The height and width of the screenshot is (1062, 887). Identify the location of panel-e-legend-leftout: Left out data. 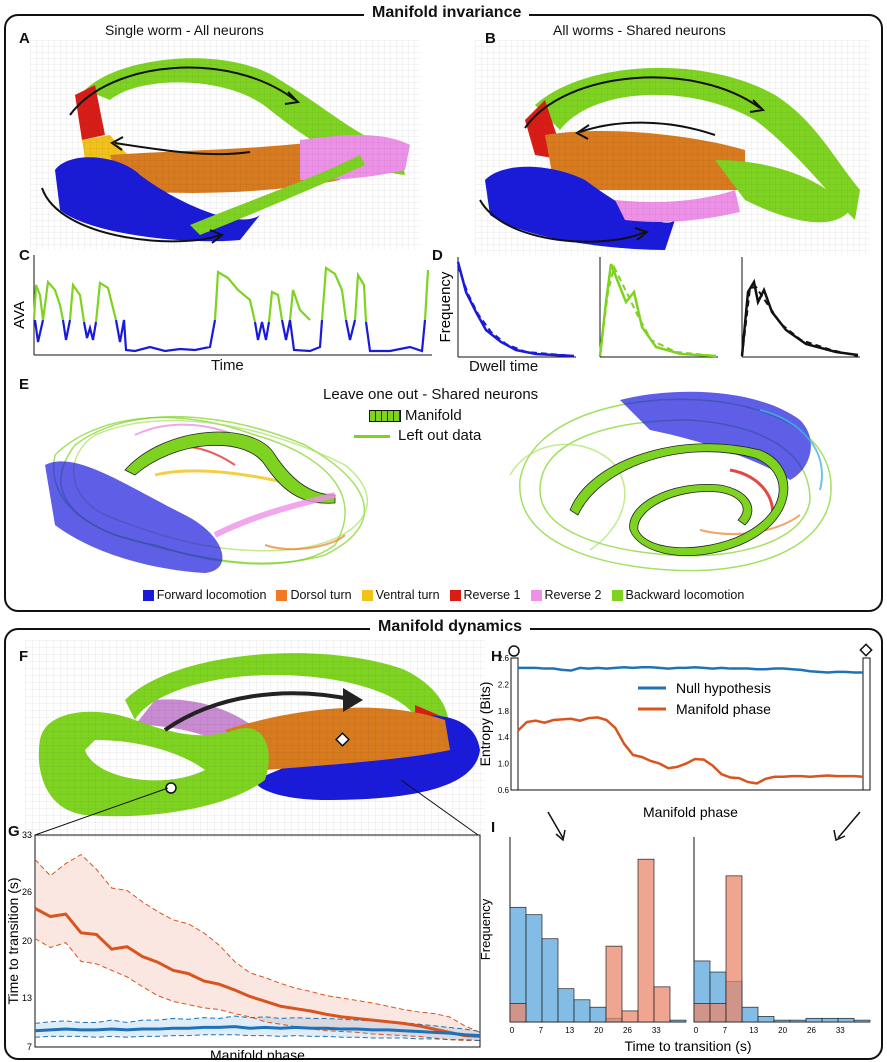
(440, 435).